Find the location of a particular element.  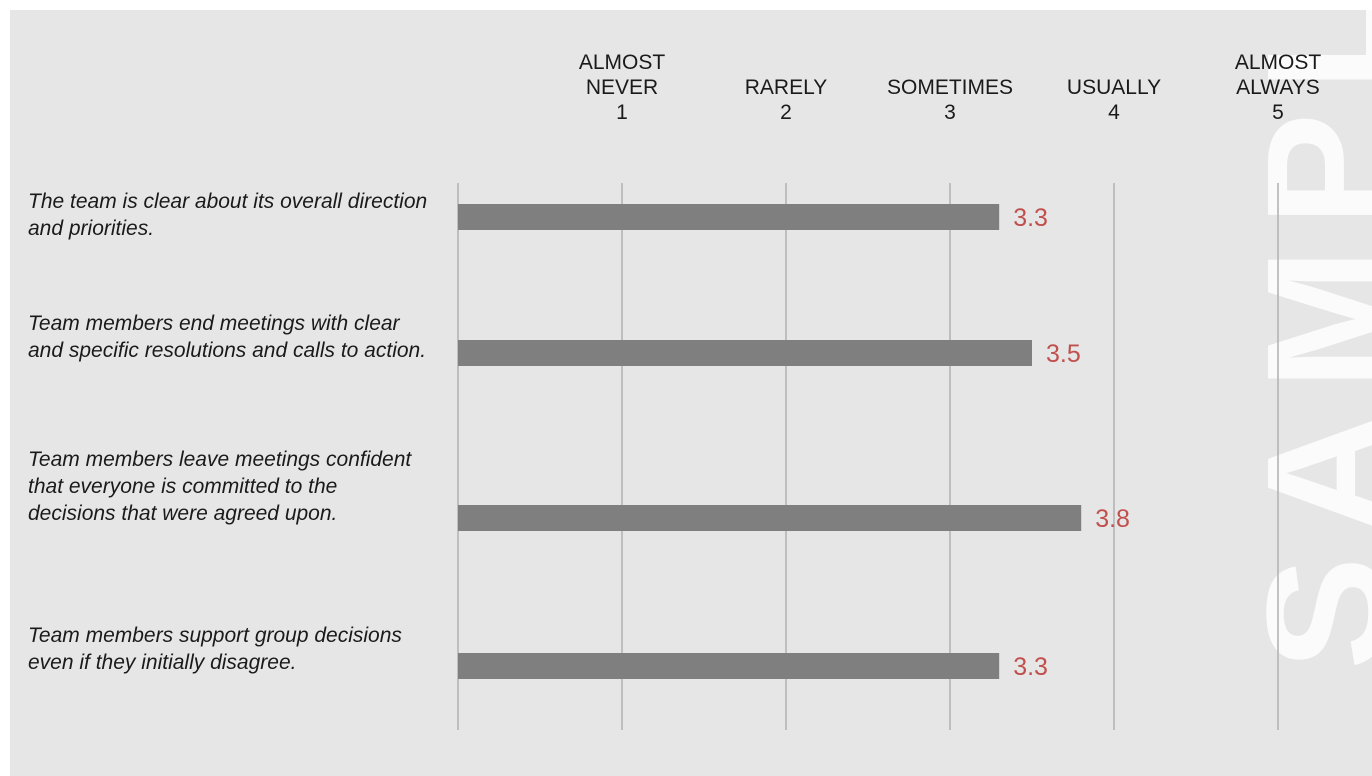

watermark: SAMPLE is located at coordinates (1302, 340).